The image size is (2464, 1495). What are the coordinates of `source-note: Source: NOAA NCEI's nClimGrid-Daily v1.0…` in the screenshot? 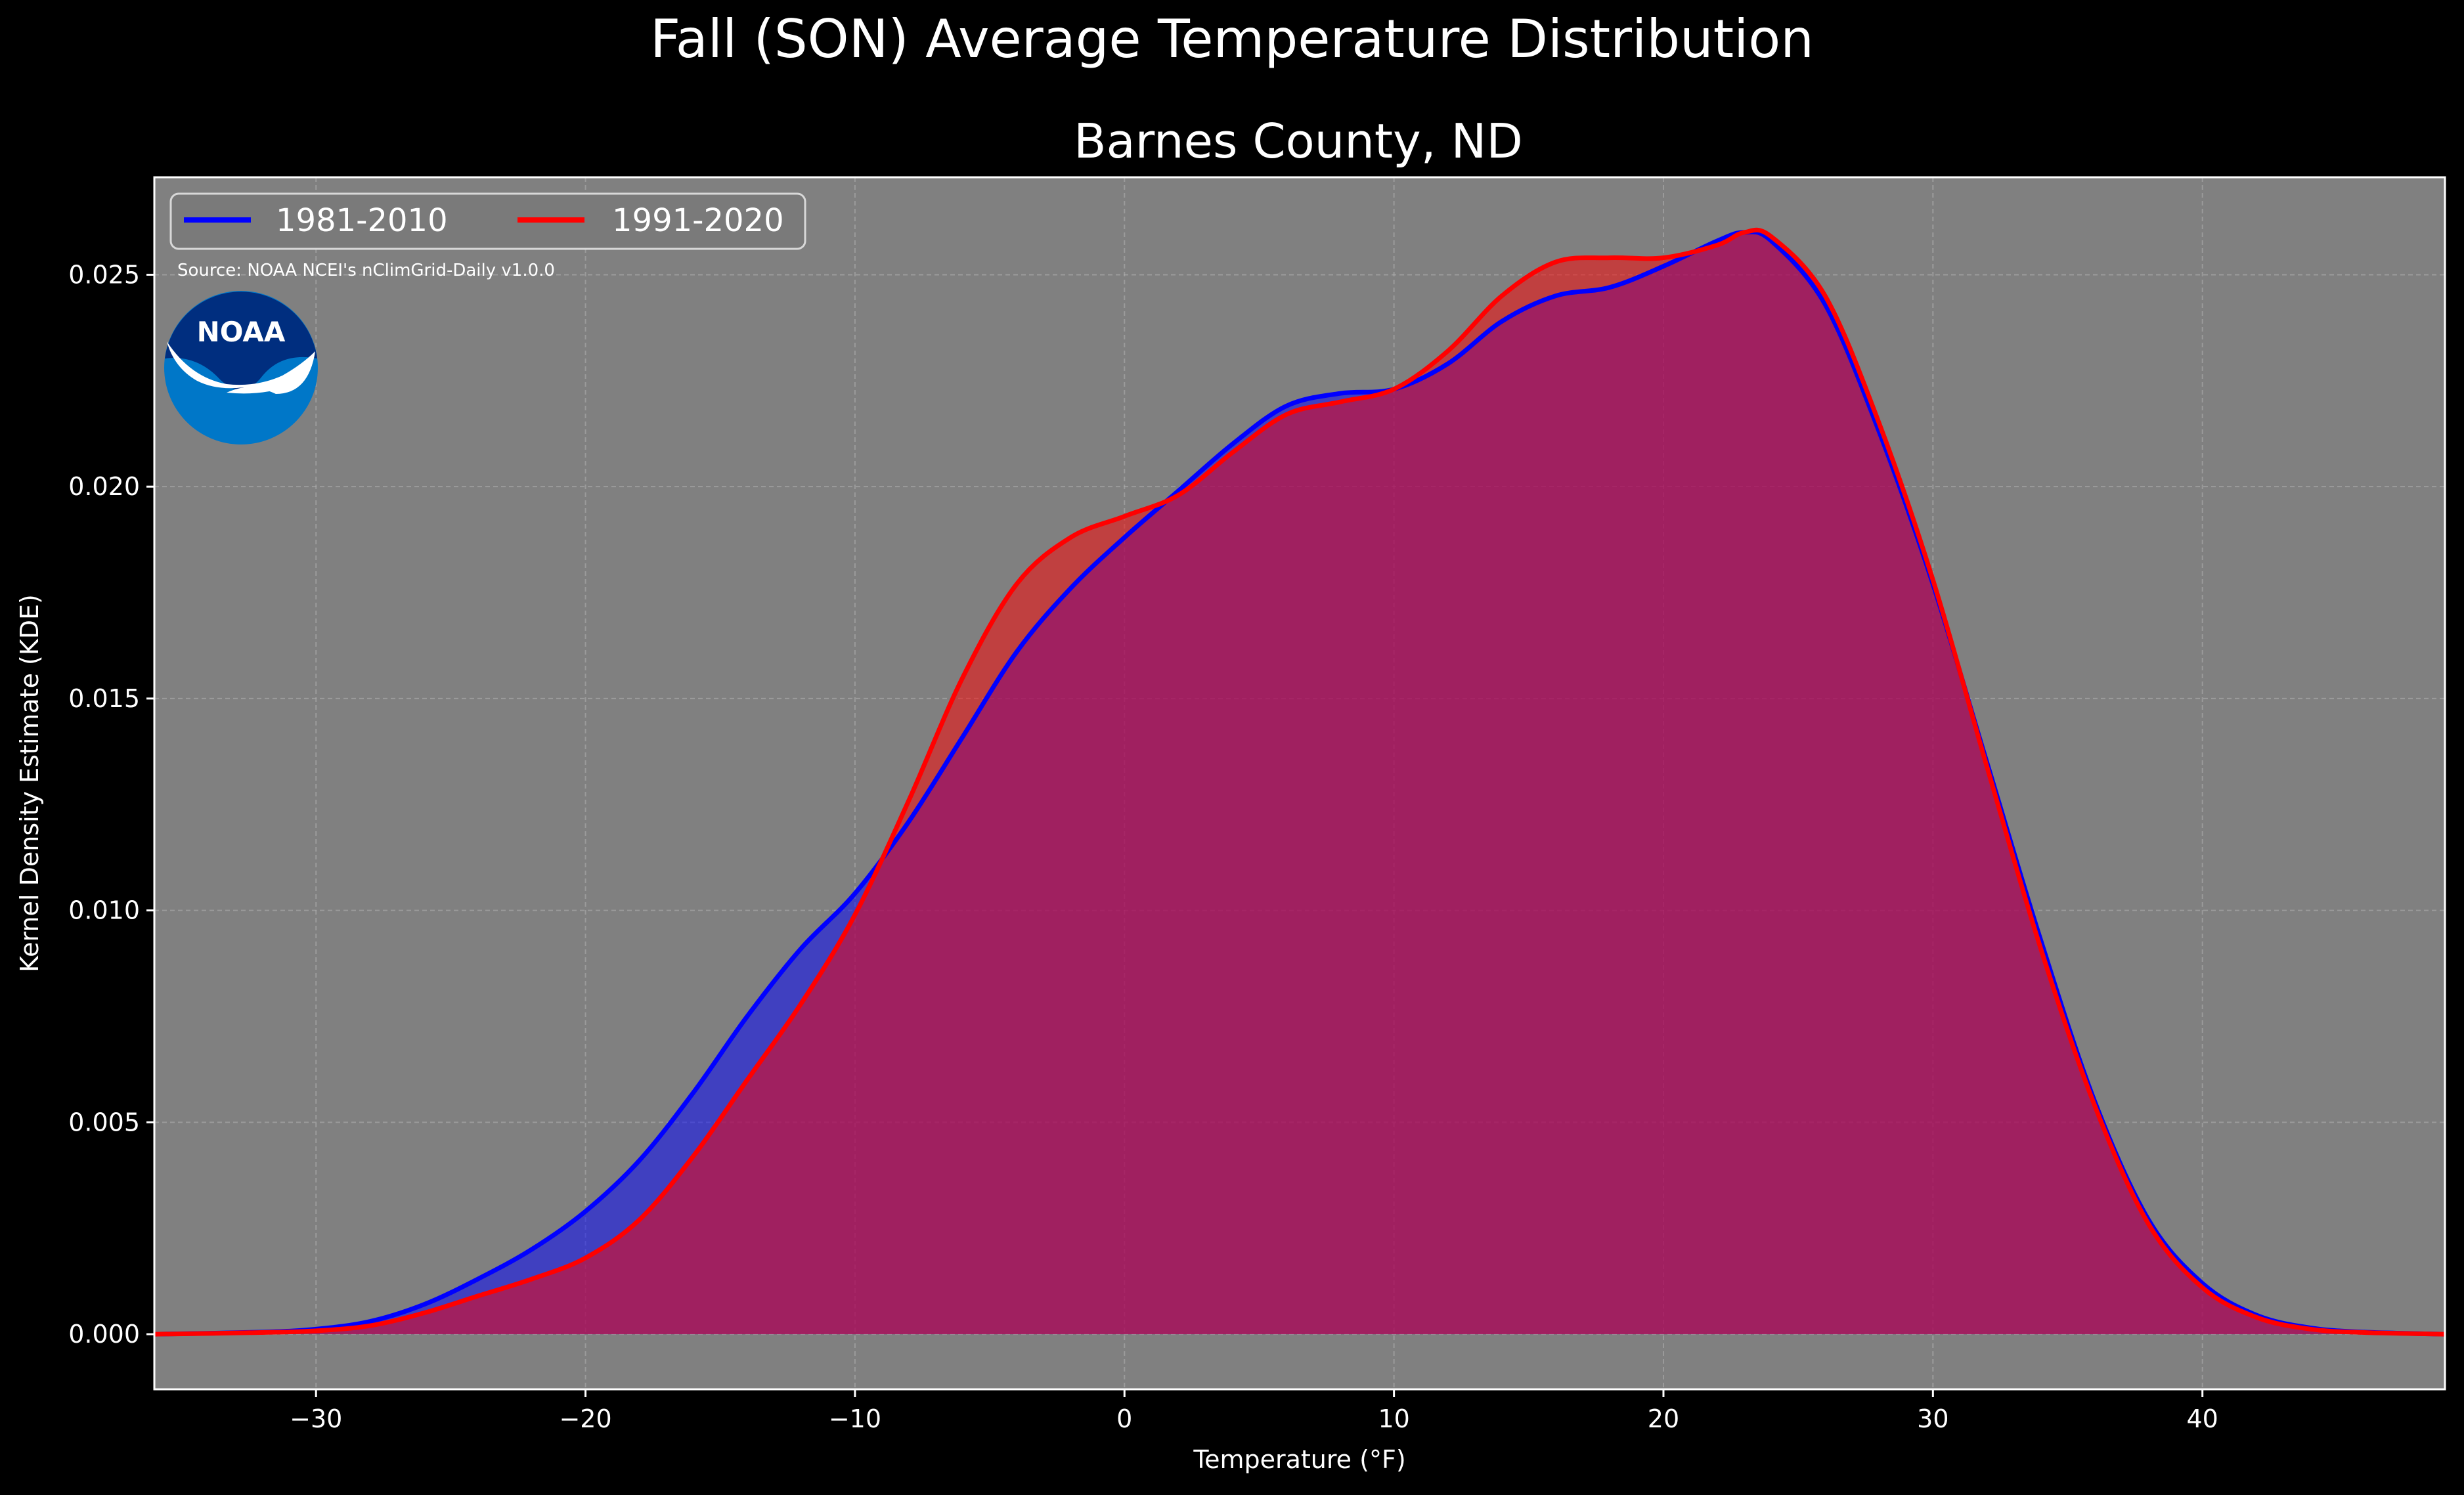 It's located at (366, 270).